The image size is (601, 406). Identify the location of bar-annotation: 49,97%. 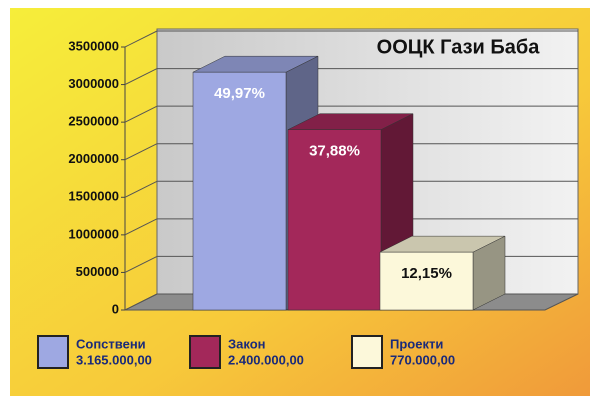
(239, 93).